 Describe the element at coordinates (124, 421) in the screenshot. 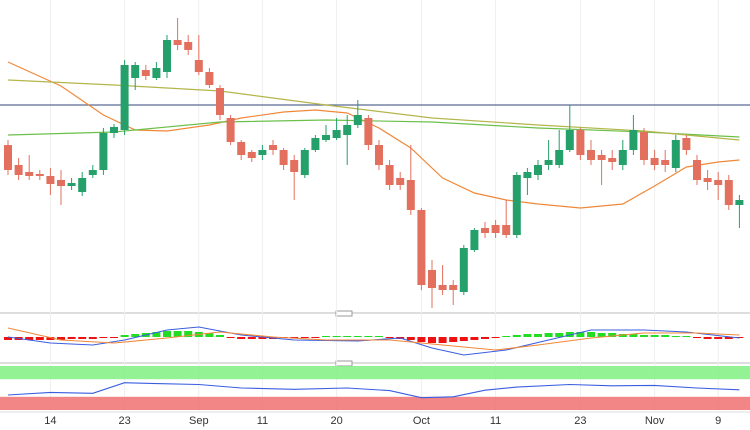

I see `x-tick-label: 23` at that location.